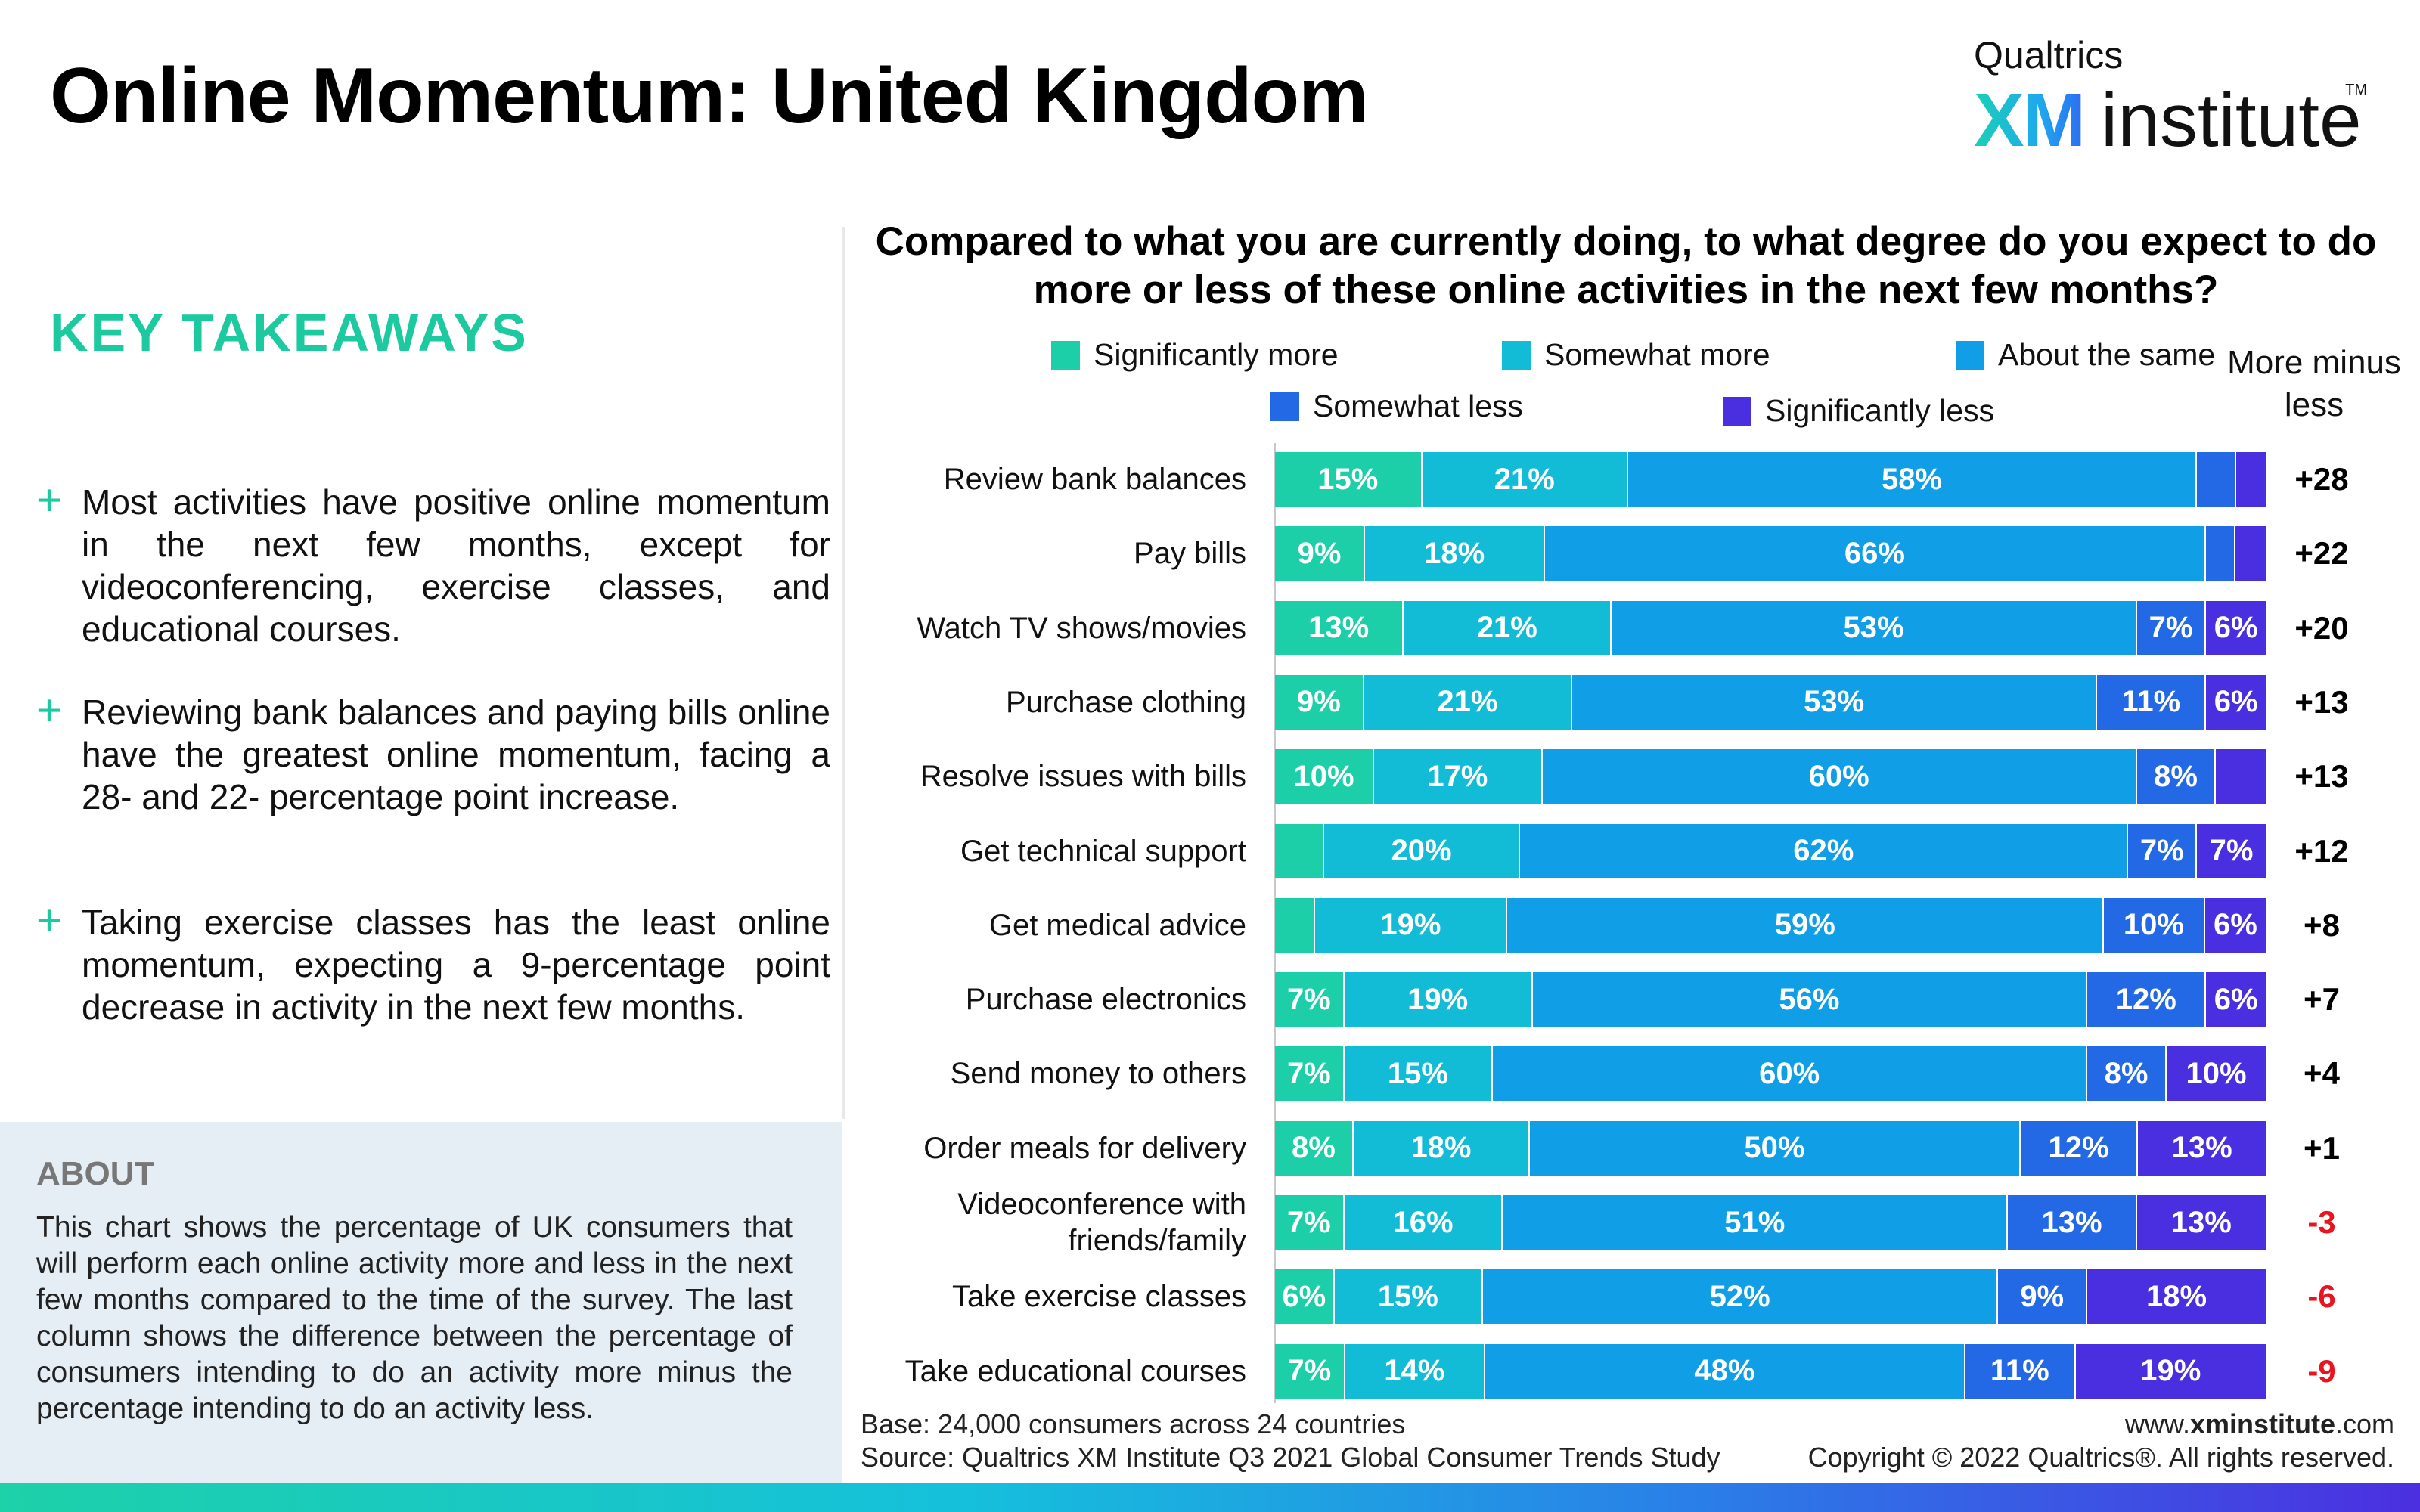 This screenshot has width=2420, height=1512. I want to click on bar-segment: 48%, so click(1725, 1371).